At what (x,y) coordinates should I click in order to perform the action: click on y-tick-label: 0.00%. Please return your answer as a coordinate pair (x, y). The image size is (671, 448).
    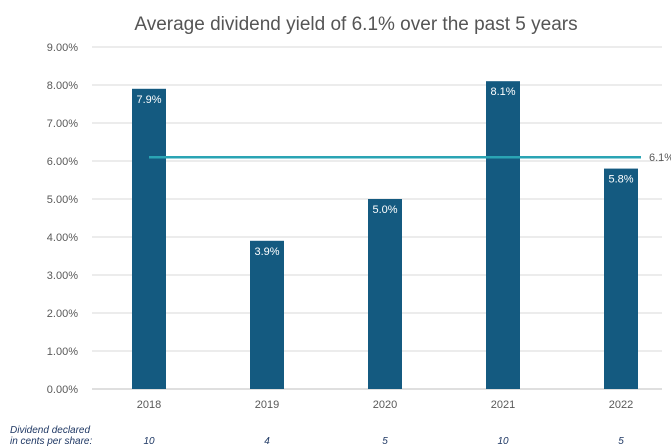
    Looking at the image, I should click on (62, 390).